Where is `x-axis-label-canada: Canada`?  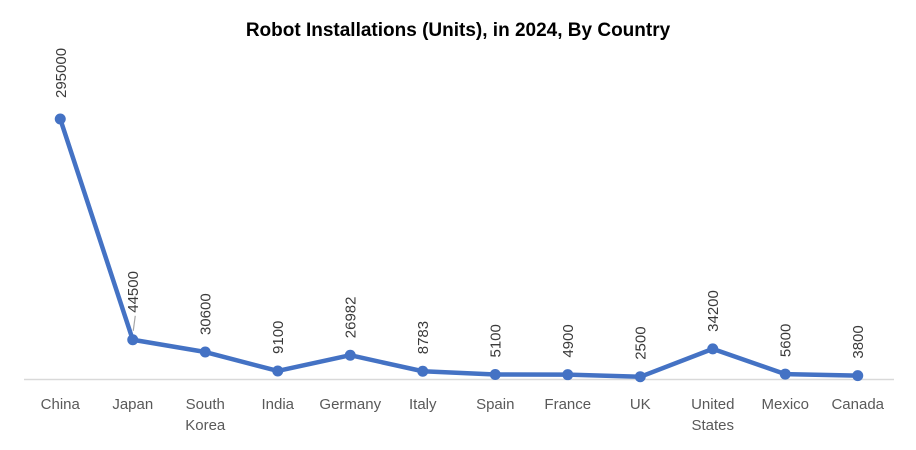 x-axis-label-canada: Canada is located at coordinates (857, 404).